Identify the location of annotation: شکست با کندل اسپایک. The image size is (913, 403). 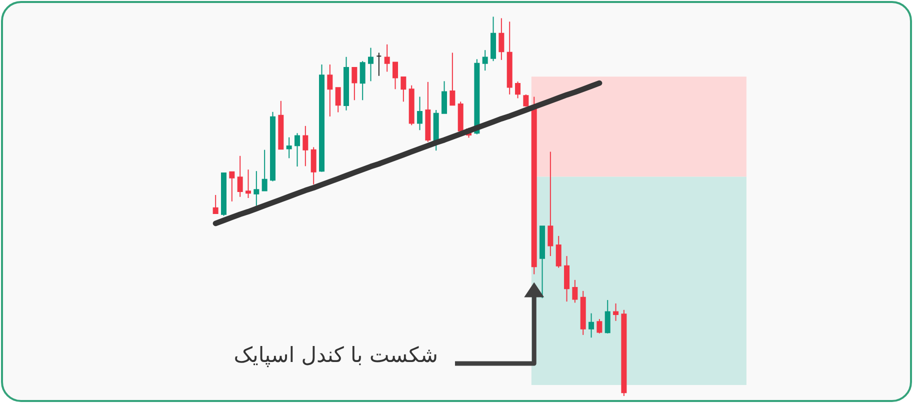
(336, 355).